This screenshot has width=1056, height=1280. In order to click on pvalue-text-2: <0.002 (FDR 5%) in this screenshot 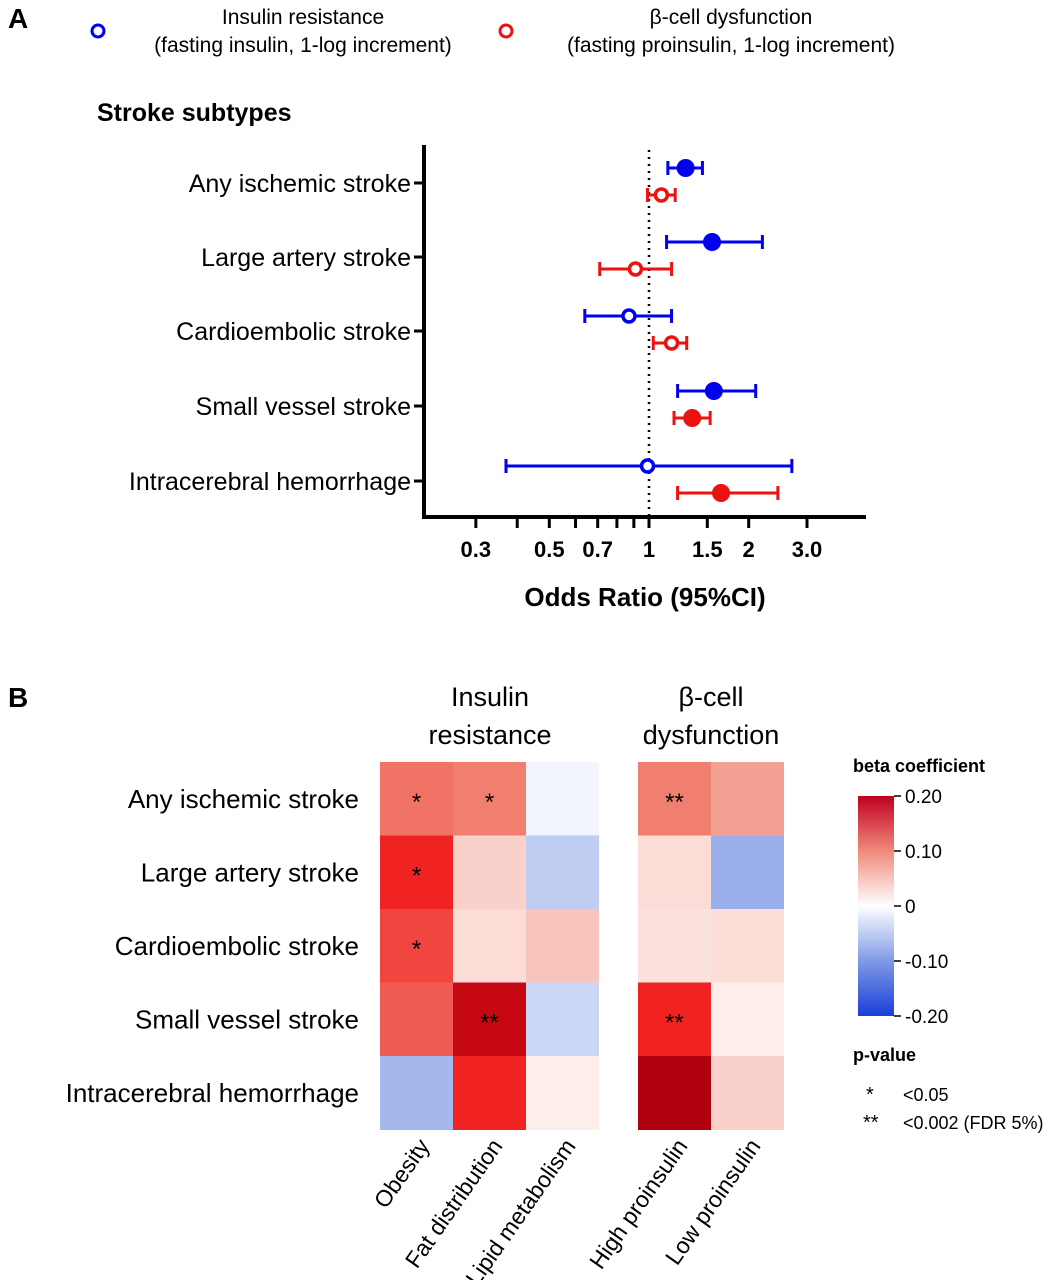, I will do `click(973, 1123)`.